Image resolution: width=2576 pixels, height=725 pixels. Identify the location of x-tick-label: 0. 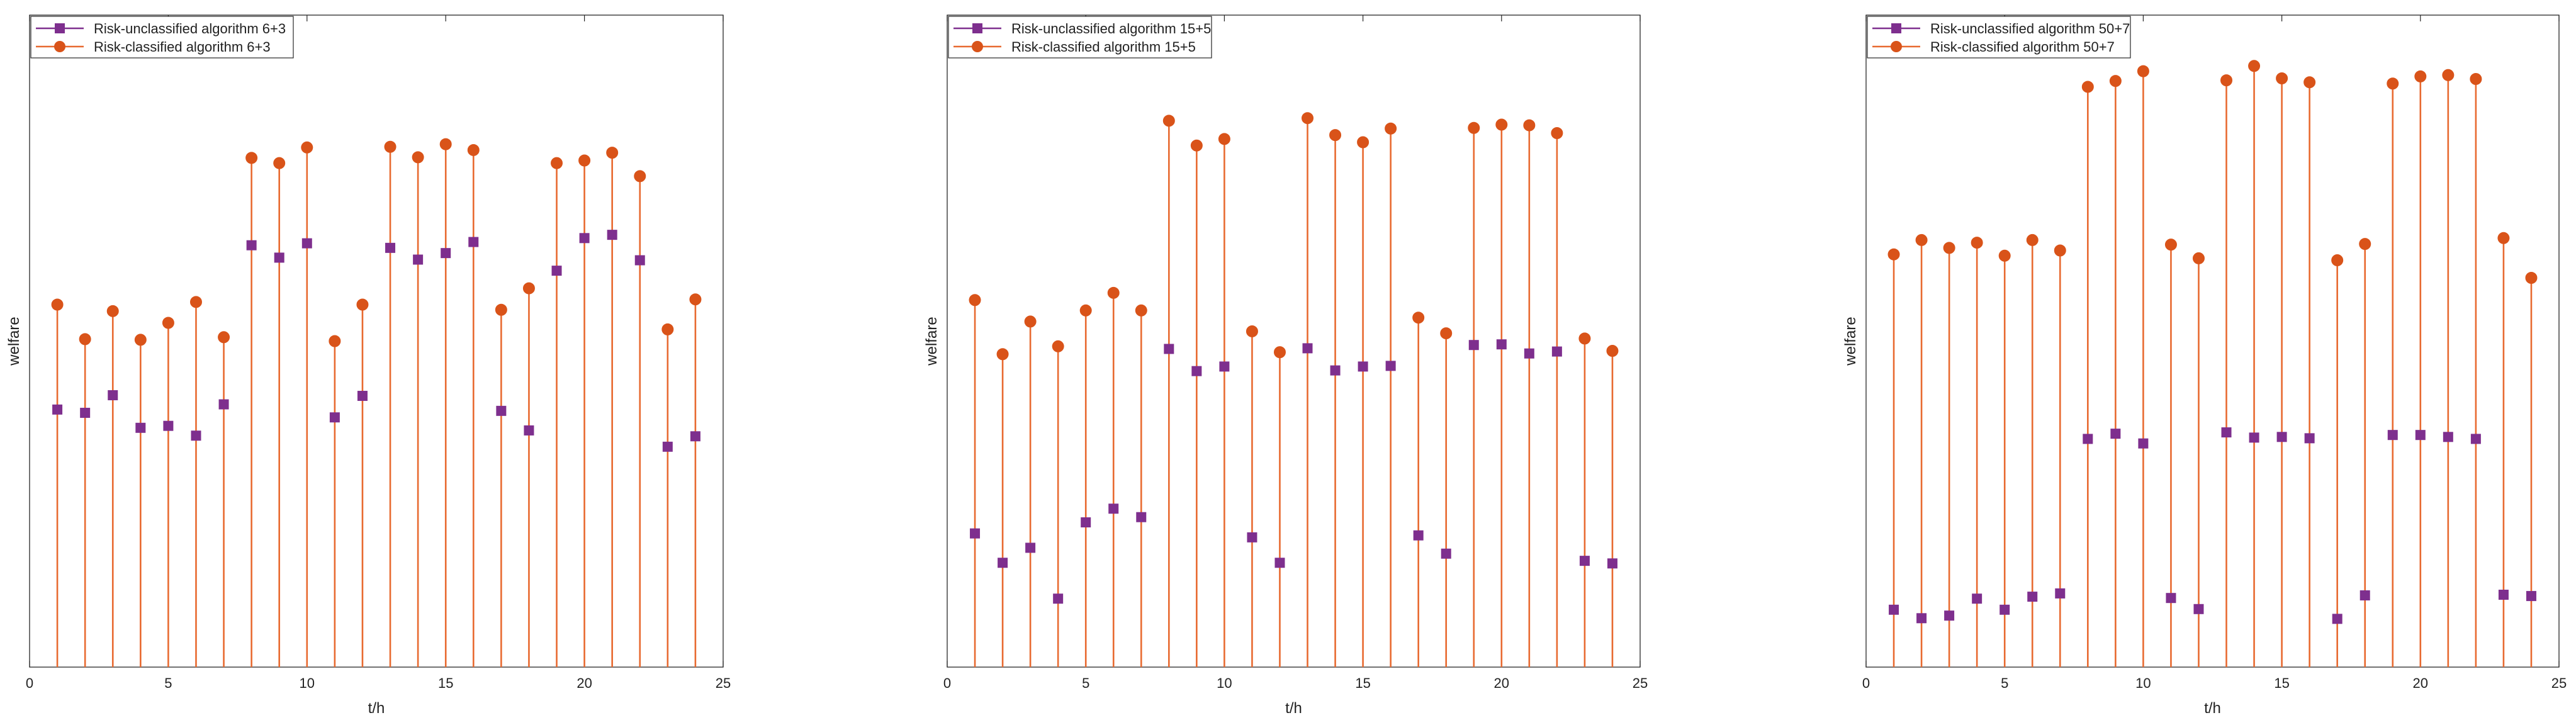
(29, 683).